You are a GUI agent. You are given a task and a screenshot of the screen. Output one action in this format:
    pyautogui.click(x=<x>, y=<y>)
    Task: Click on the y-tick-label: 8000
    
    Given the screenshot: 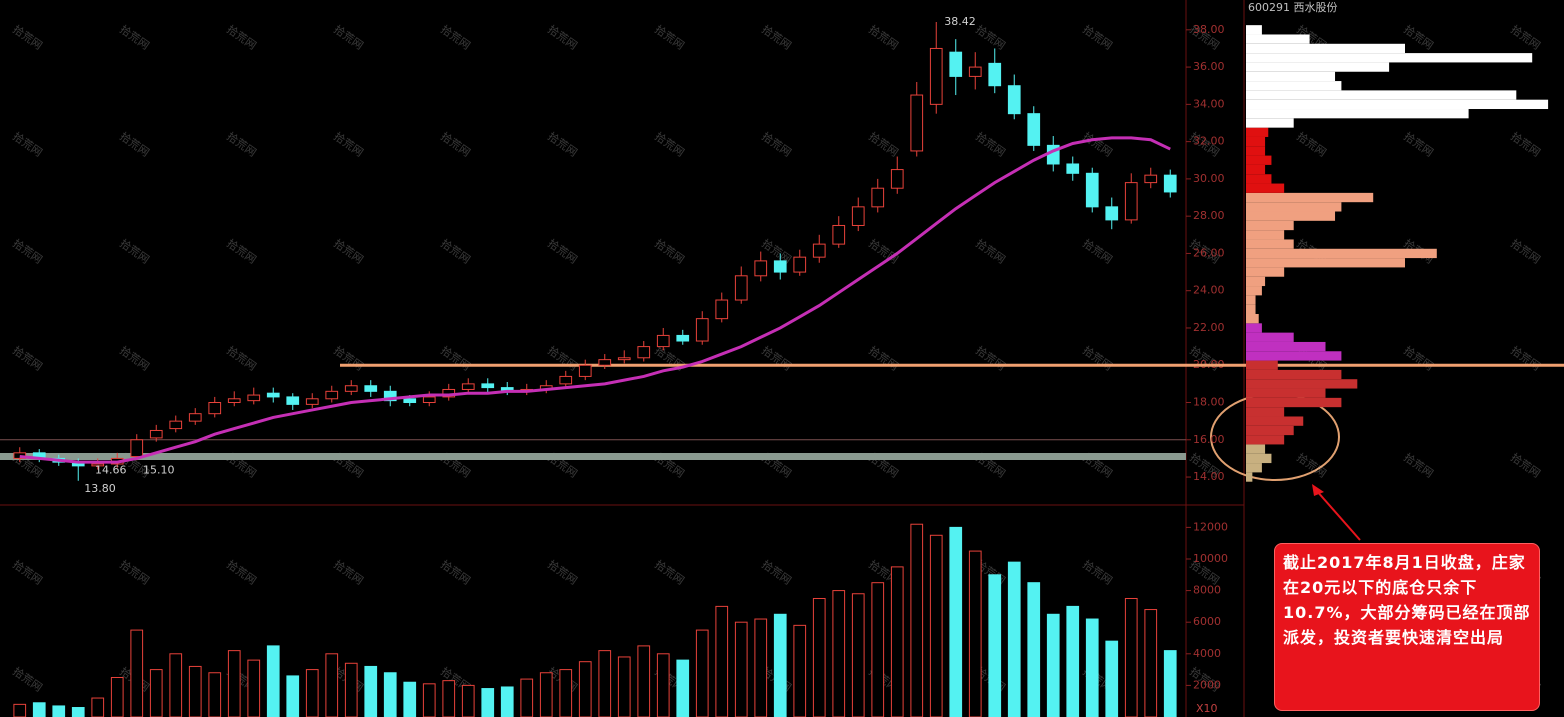 What is the action you would take?
    pyautogui.click(x=1207, y=590)
    